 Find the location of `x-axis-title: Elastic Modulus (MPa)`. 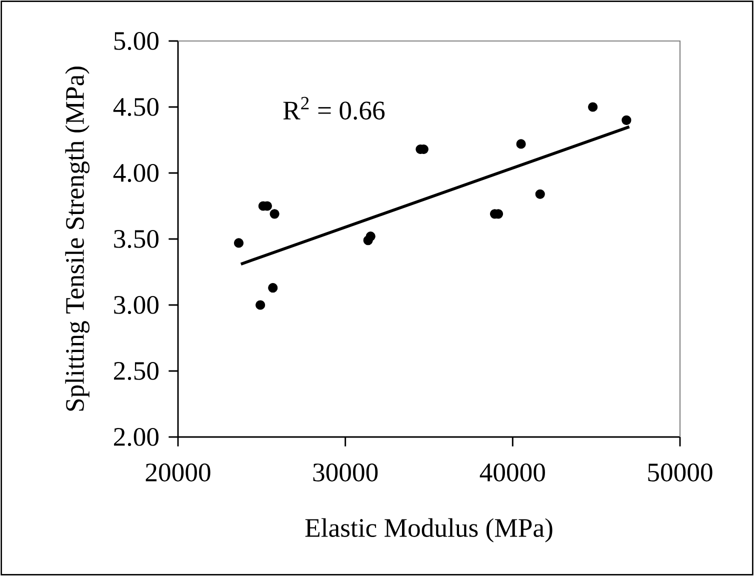

x-axis-title: Elastic Modulus (MPa) is located at coordinates (428, 530).